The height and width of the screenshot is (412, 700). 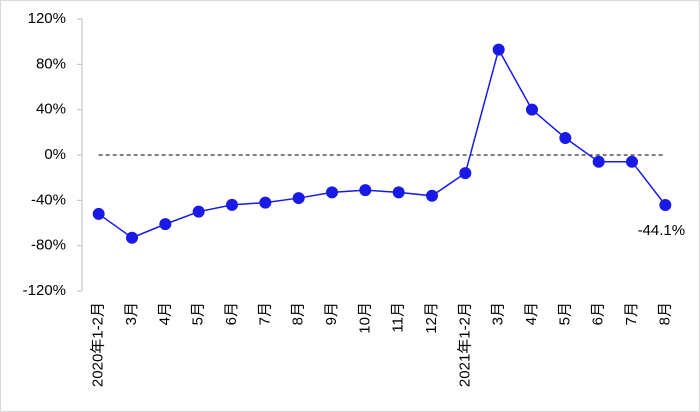 I want to click on x-tick-label: 2020年1-2月, so click(x=98, y=344).